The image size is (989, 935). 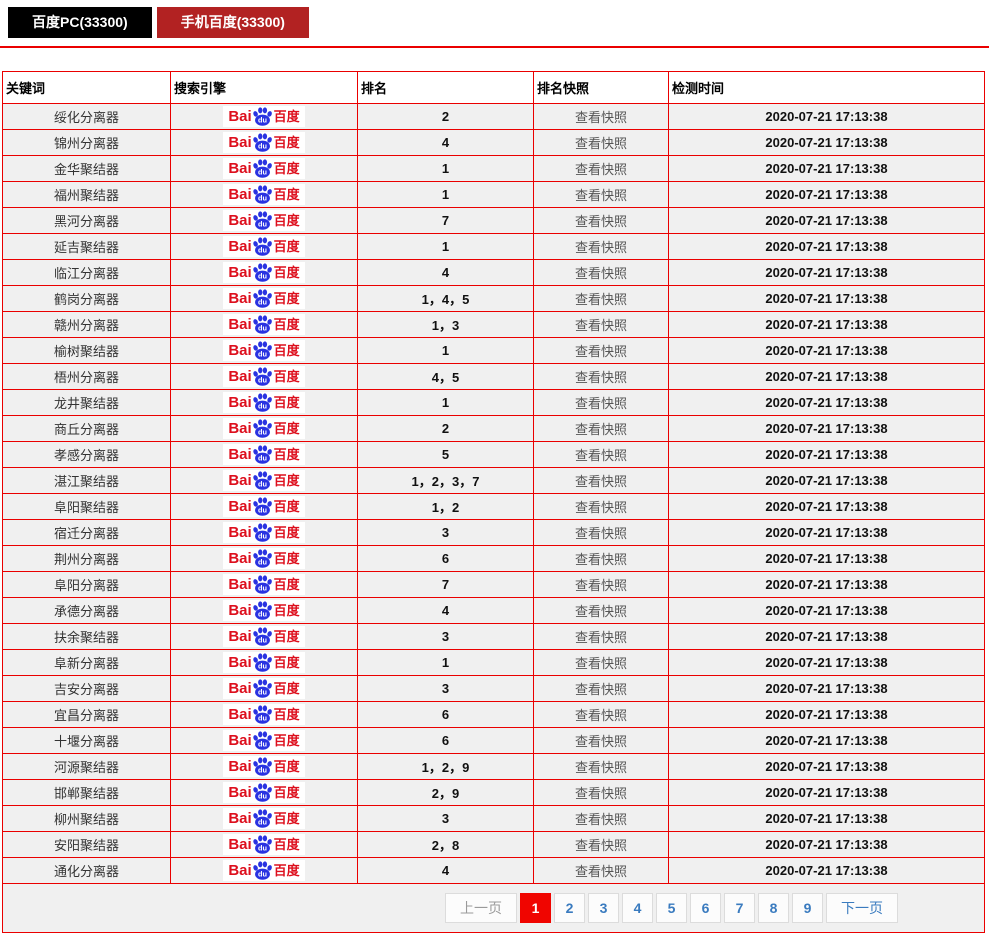 What do you see at coordinates (86, 168) in the screenshot?
I see `keyword-cell: 金华聚结器` at bounding box center [86, 168].